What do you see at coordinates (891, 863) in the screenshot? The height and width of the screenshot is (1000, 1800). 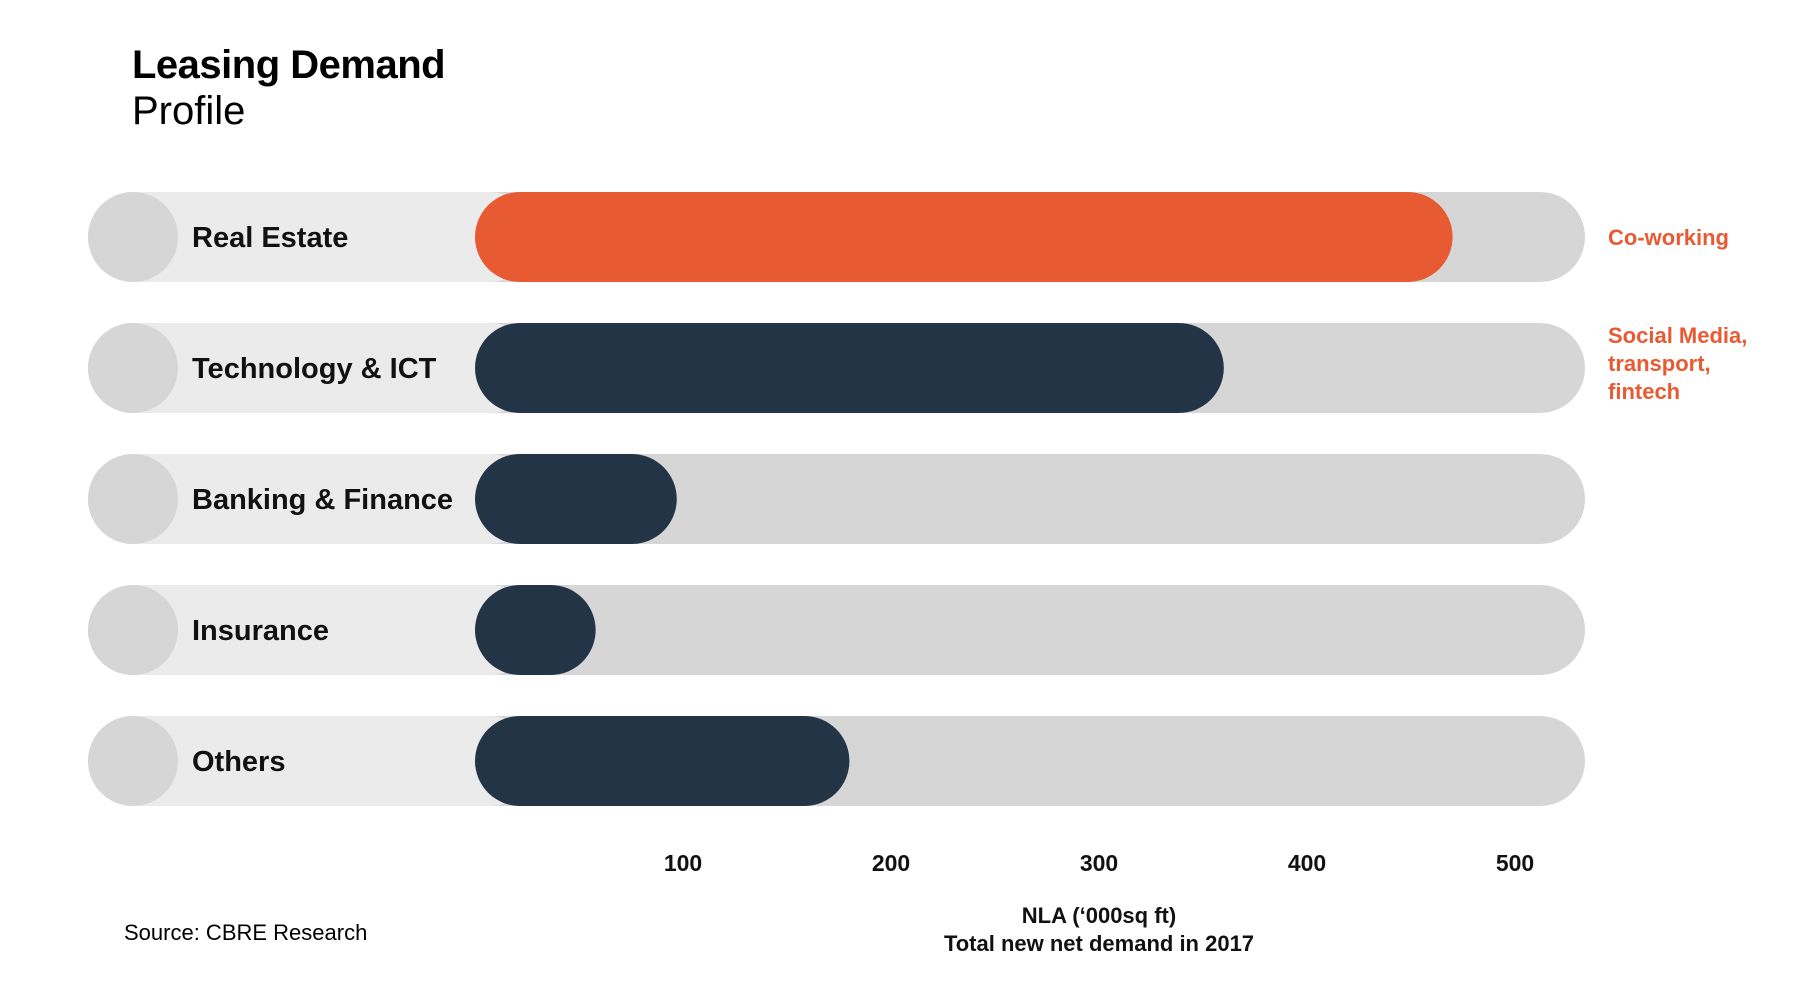 I see `x-tick-label-200: 200` at bounding box center [891, 863].